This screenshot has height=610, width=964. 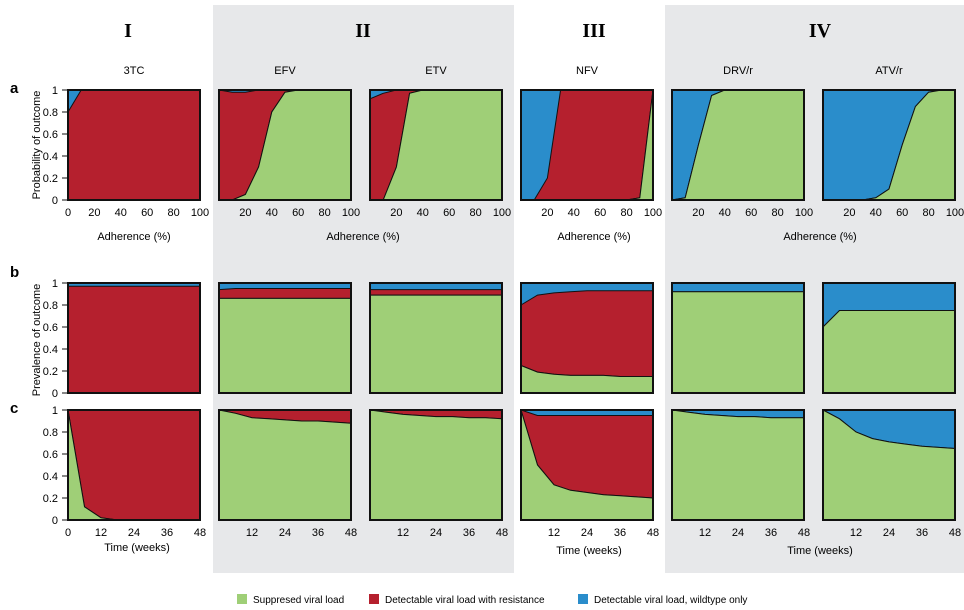 I want to click on panel-b-etv-frame, so click(x=436, y=338).